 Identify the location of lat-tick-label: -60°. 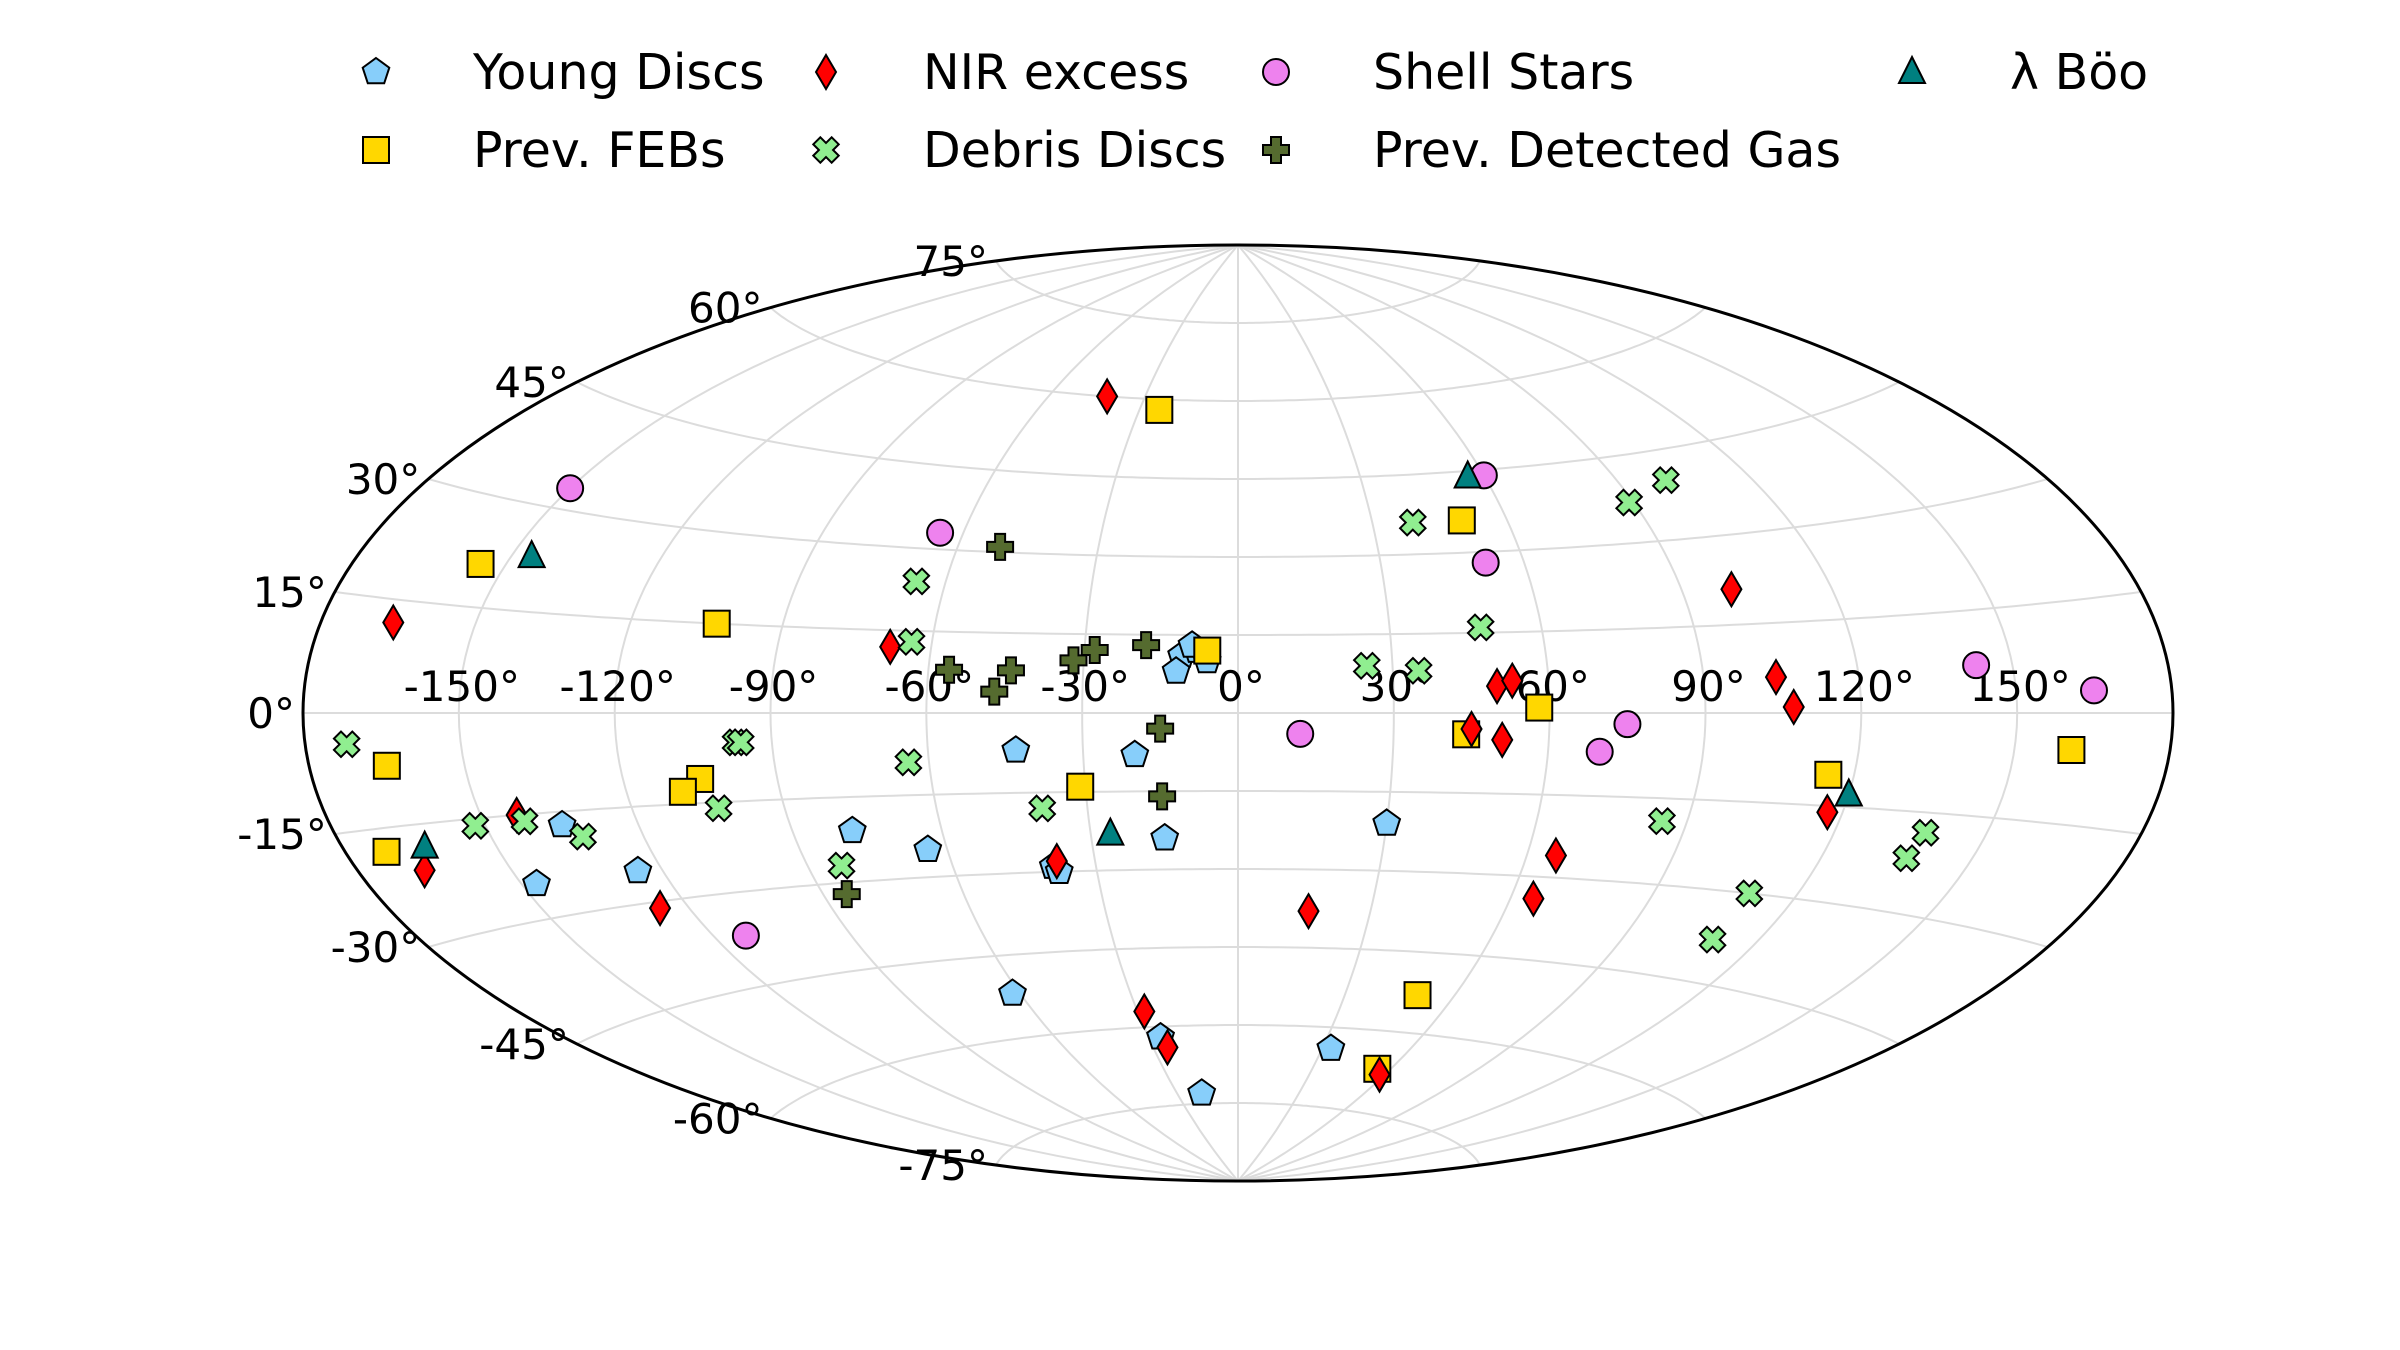
(718, 1118).